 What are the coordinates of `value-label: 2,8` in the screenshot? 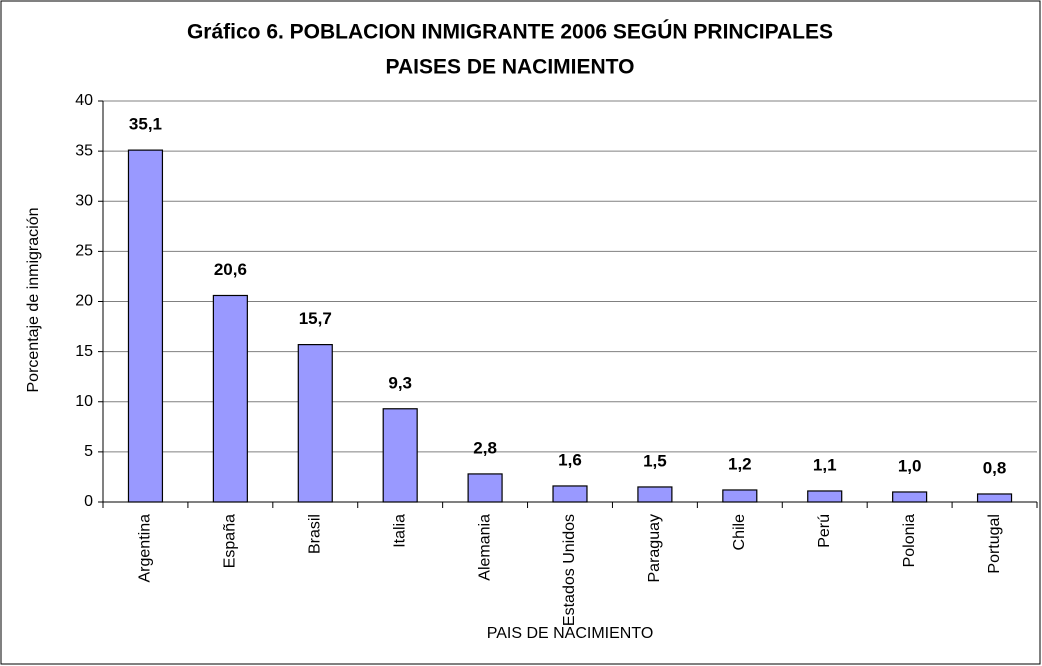 It's located at (485, 447).